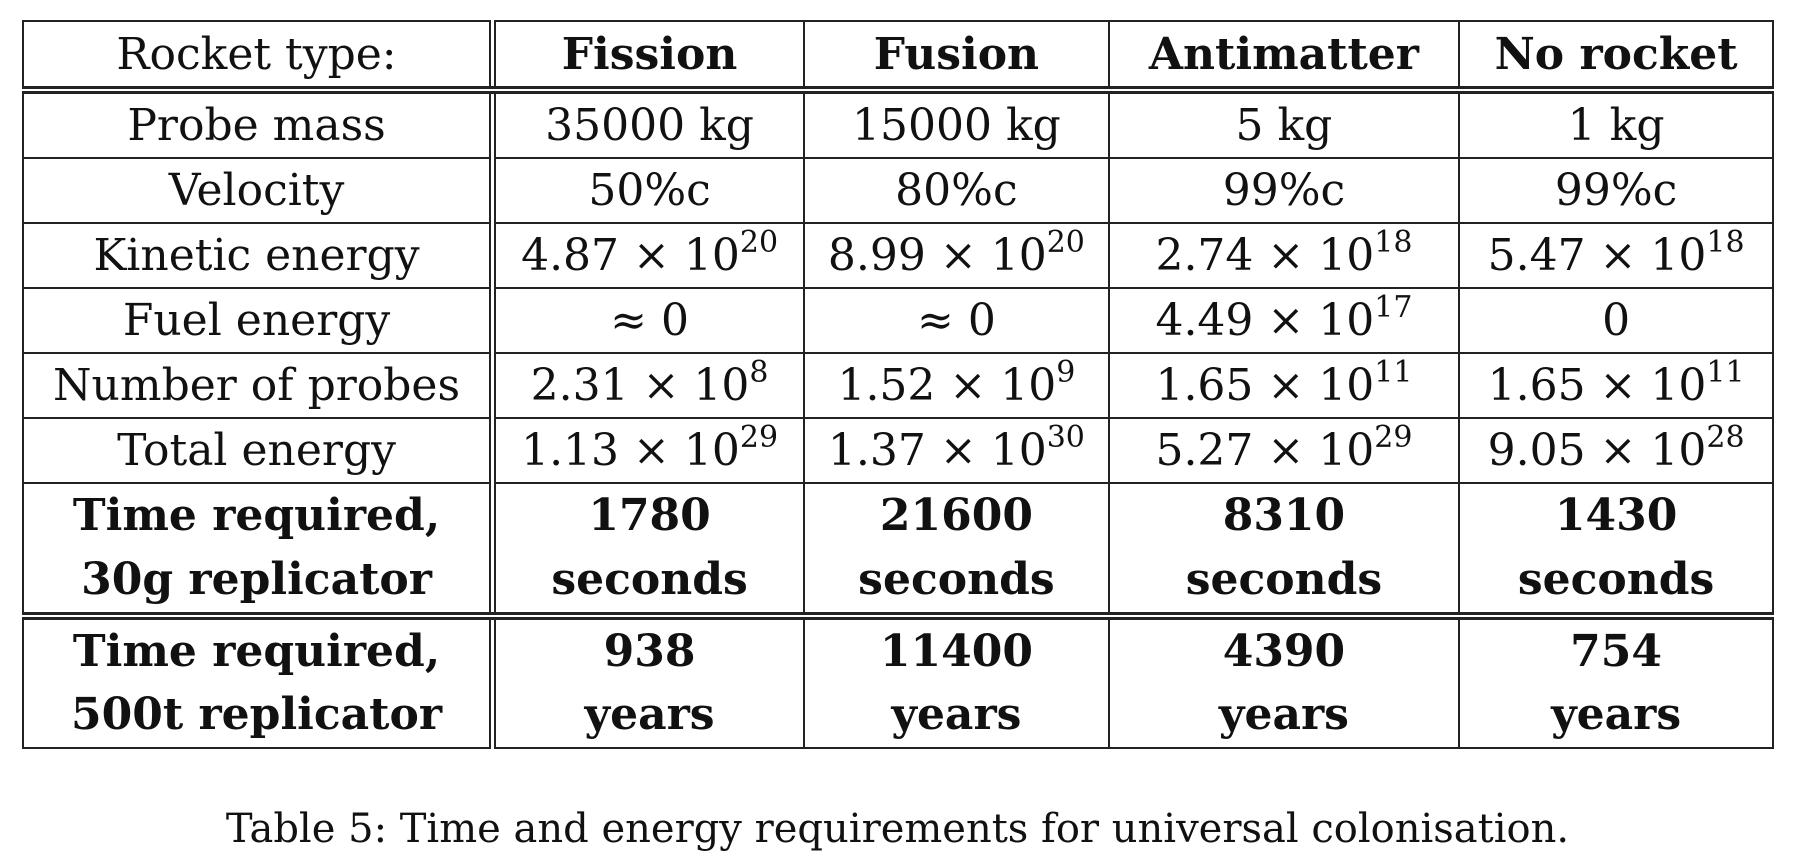 The height and width of the screenshot is (860, 1795). I want to click on time-value: 1430, so click(1616, 515).